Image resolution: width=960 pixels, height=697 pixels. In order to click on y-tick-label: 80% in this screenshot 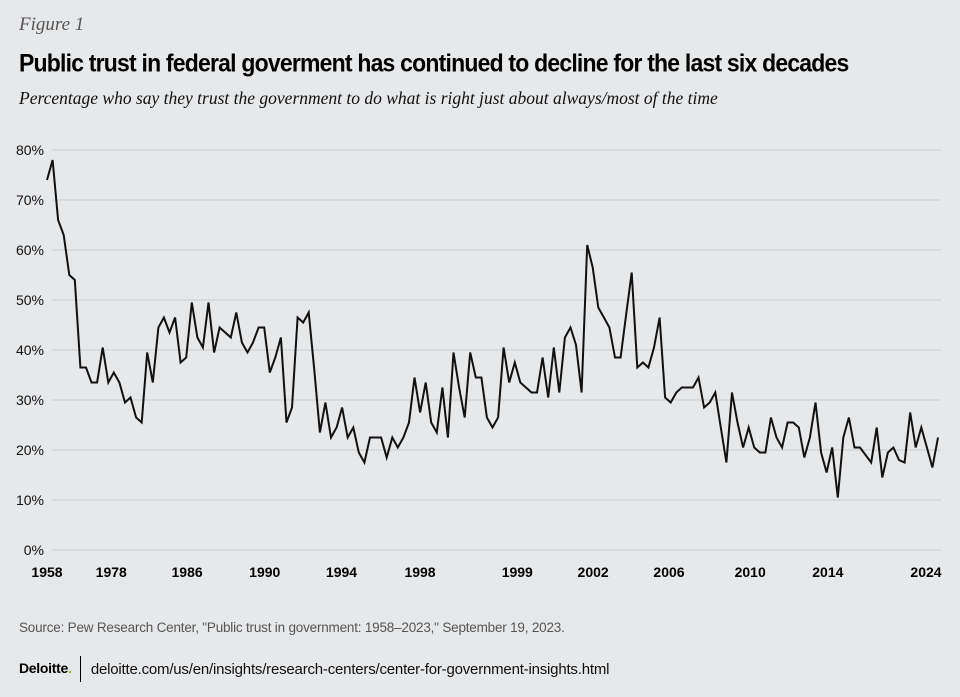, I will do `click(30, 150)`.